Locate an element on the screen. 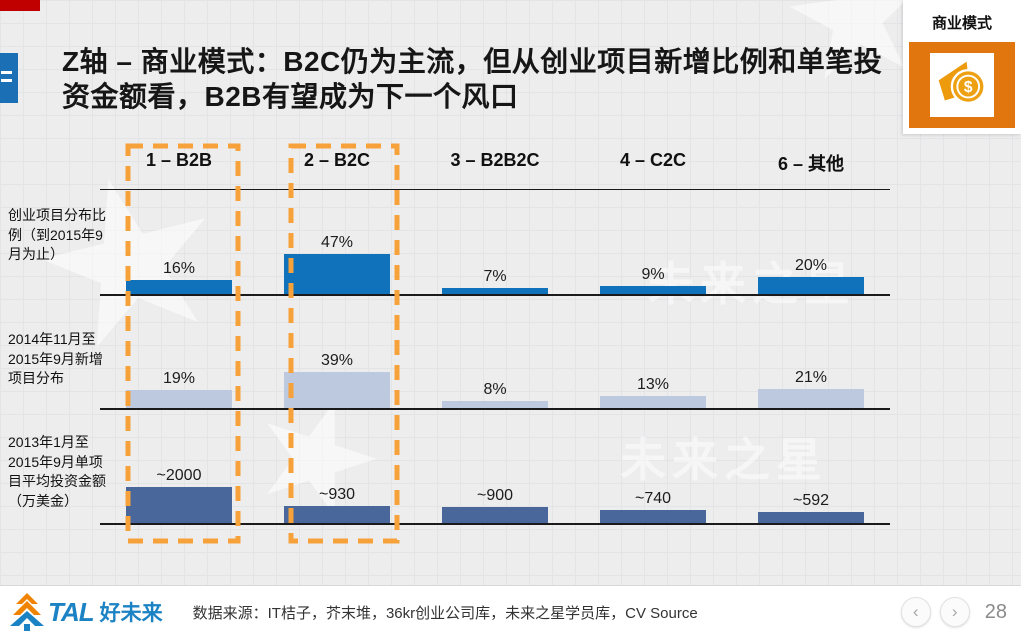 This screenshot has height=638, width=1021. bar-value-label: 7% is located at coordinates (495, 276).